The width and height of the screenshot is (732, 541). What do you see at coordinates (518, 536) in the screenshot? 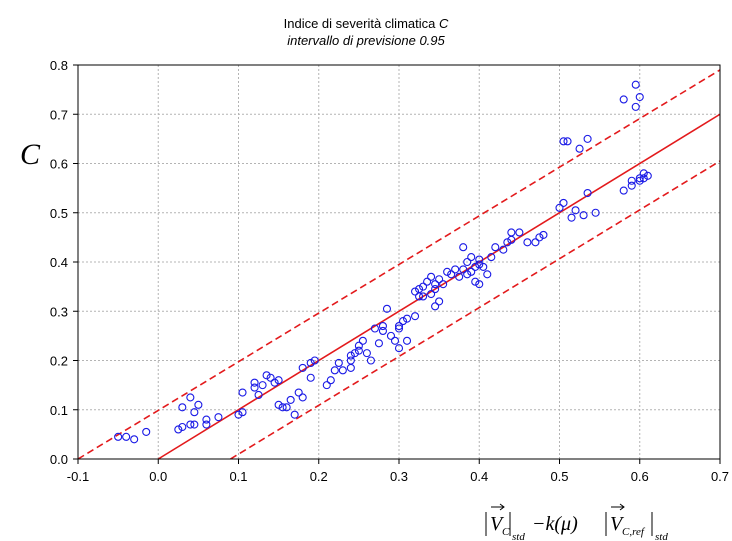
I see `x-label-sub1-outer: std` at bounding box center [518, 536].